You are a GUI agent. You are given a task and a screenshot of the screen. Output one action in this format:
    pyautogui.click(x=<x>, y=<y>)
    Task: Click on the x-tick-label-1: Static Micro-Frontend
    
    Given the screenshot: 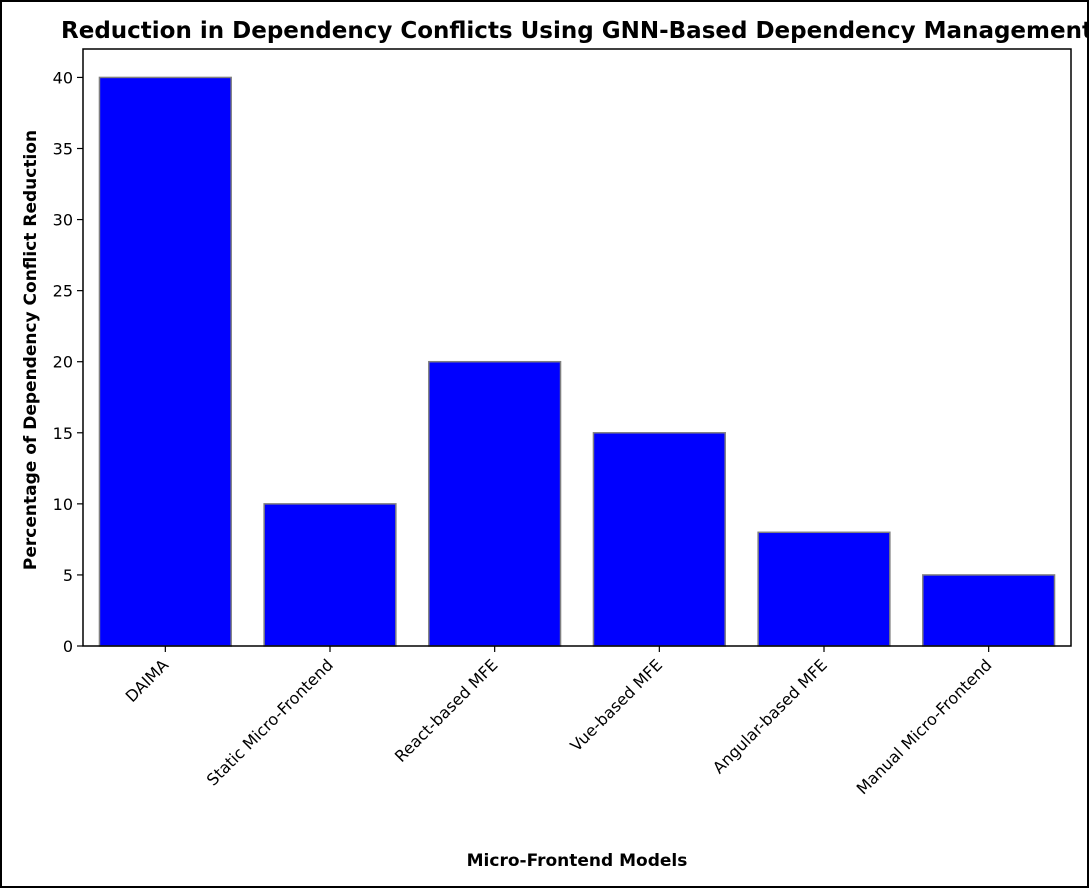 What is the action you would take?
    pyautogui.click(x=270, y=722)
    